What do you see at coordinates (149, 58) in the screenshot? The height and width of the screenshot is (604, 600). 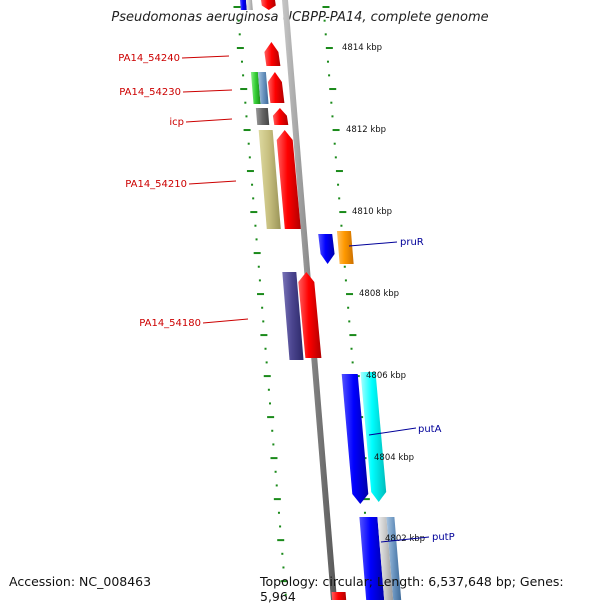 I see `gene-label: PA14_54240` at bounding box center [149, 58].